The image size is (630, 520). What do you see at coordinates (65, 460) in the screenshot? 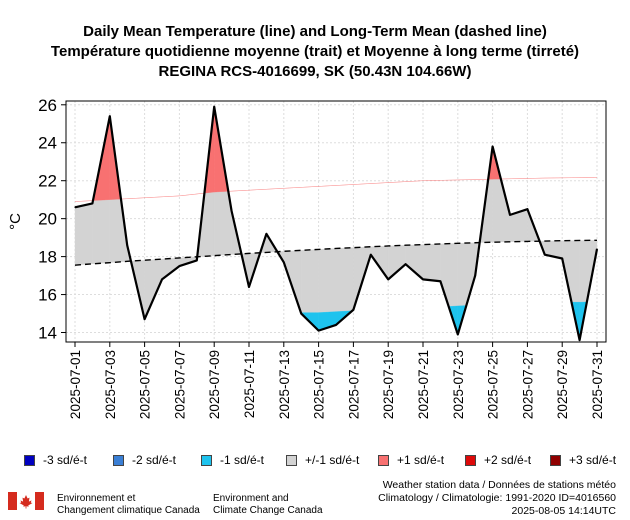
I see `legend-label: -3 sd/é-t` at bounding box center [65, 460].